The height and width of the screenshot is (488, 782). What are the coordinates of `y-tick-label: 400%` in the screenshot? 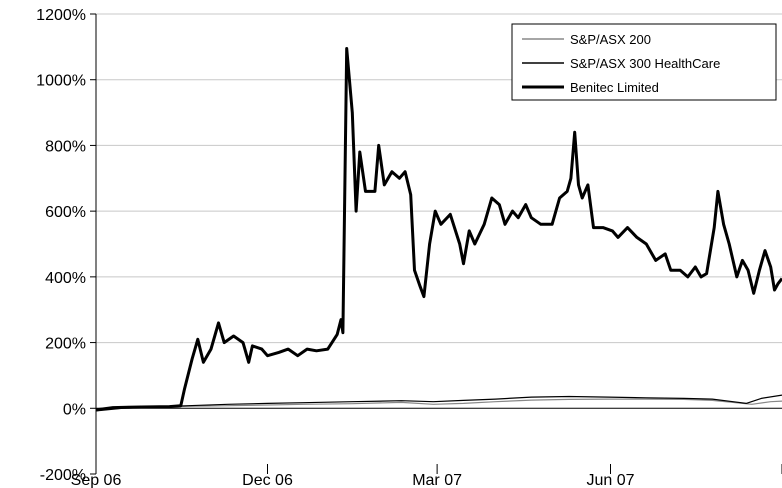 It's located at (65, 278).